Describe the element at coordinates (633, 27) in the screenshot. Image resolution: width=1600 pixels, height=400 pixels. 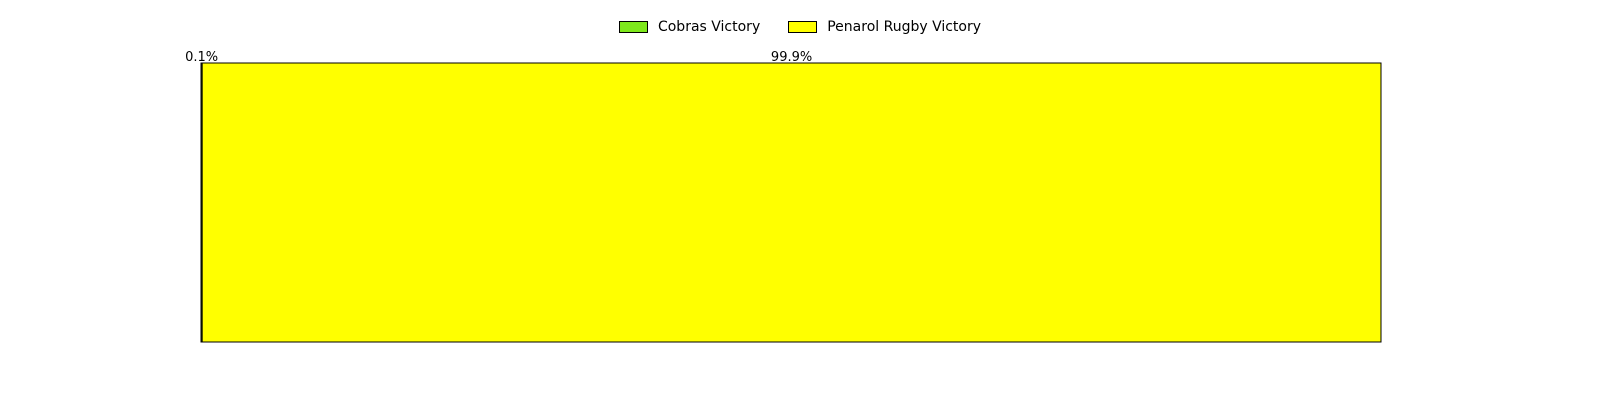
I see `legend-swatch-cobras` at that location.